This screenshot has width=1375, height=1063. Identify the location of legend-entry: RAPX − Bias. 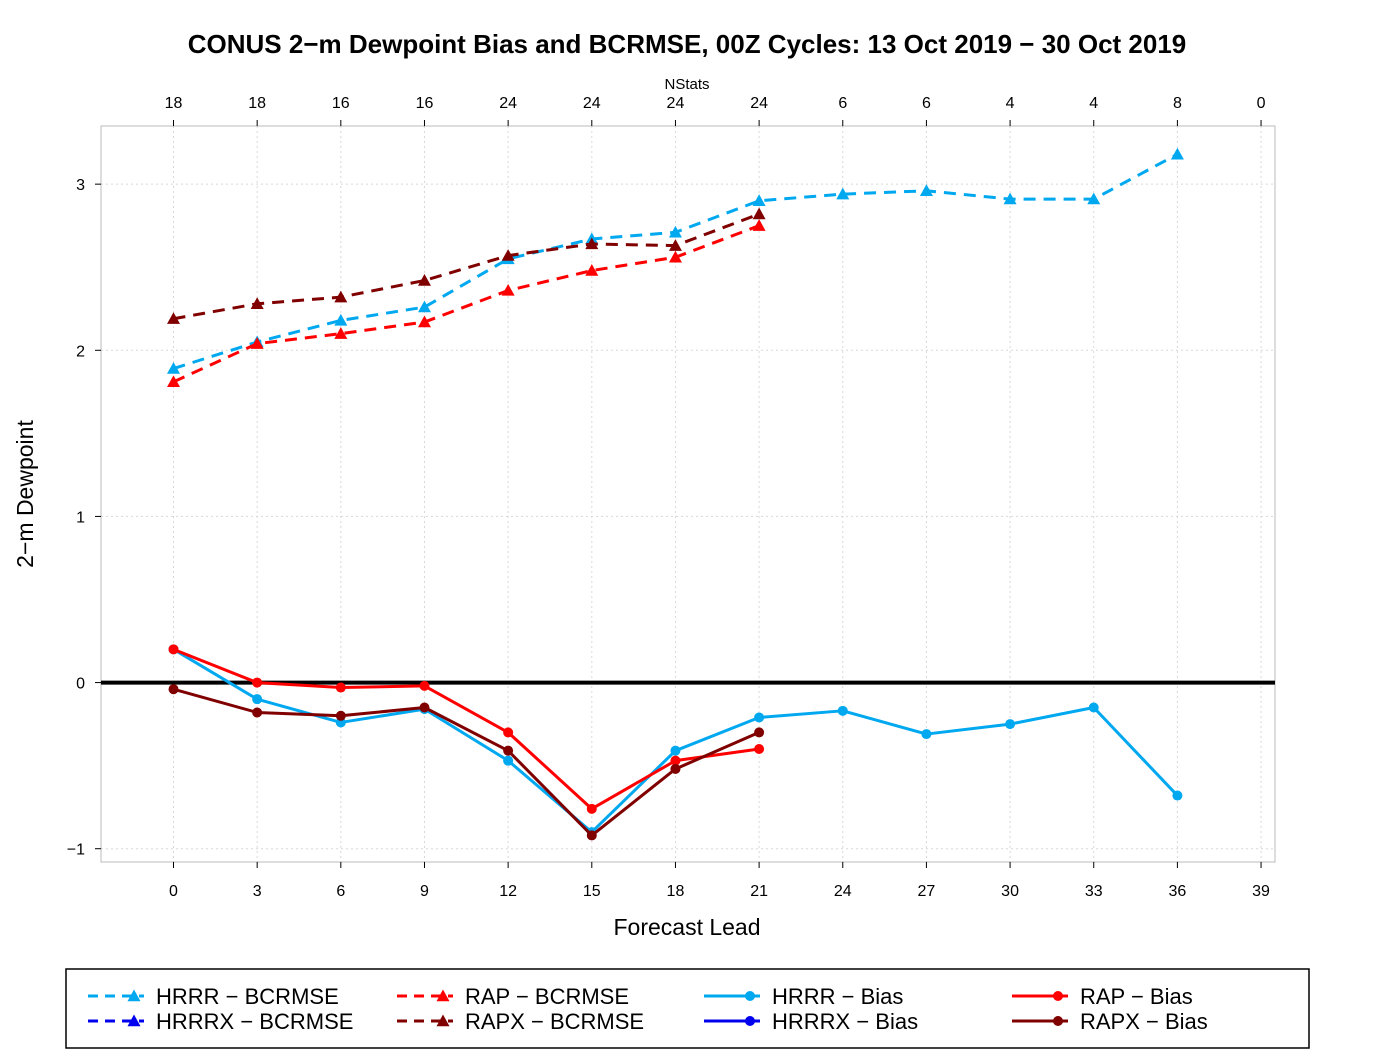
(1110, 1021).